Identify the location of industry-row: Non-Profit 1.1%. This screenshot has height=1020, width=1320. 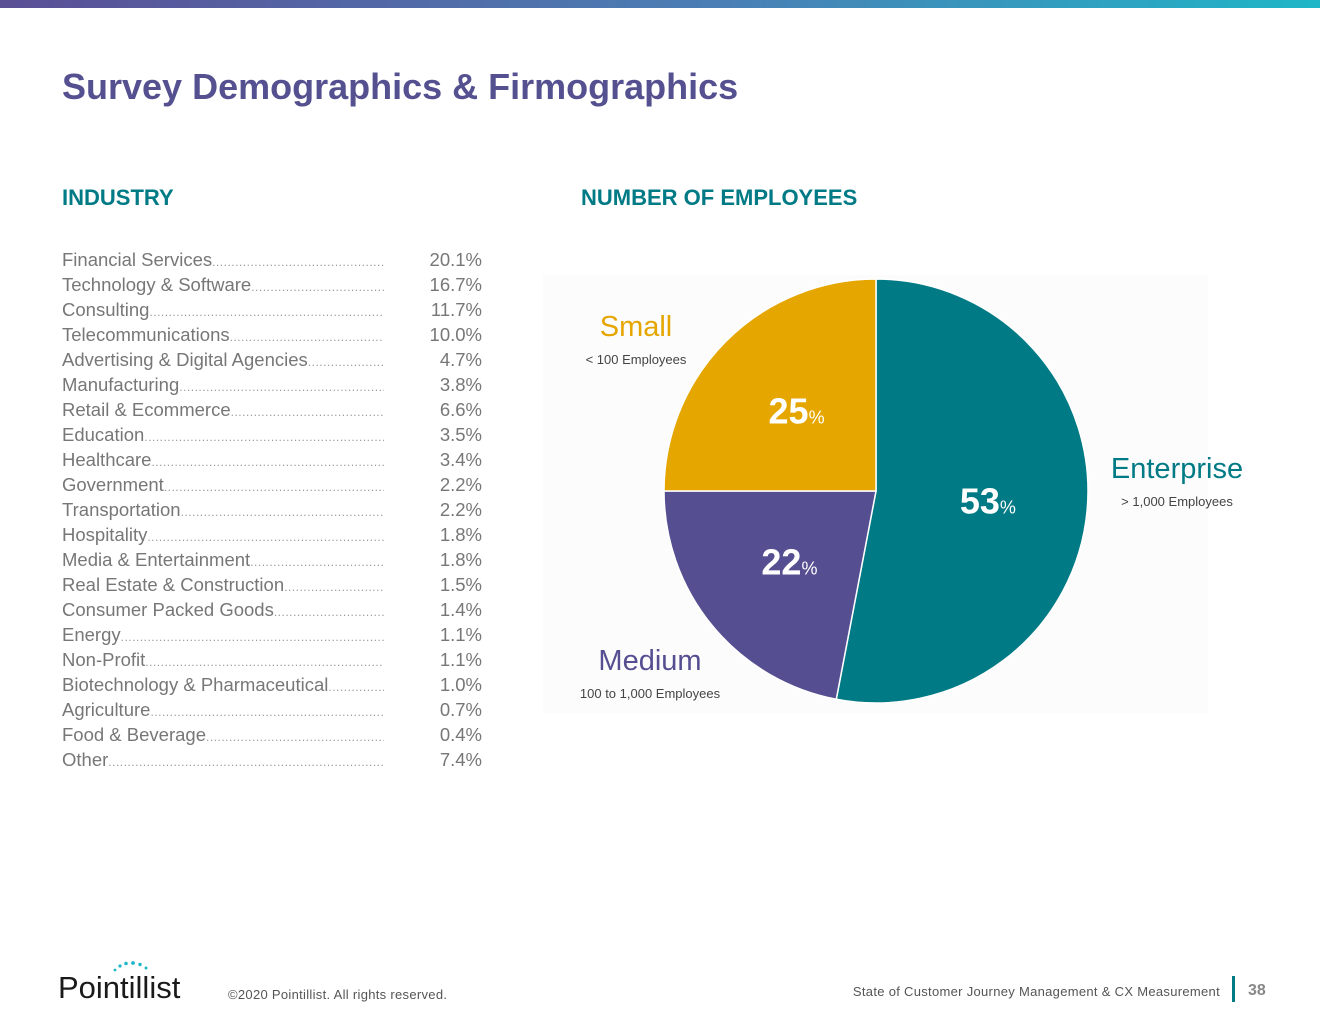
(272, 661).